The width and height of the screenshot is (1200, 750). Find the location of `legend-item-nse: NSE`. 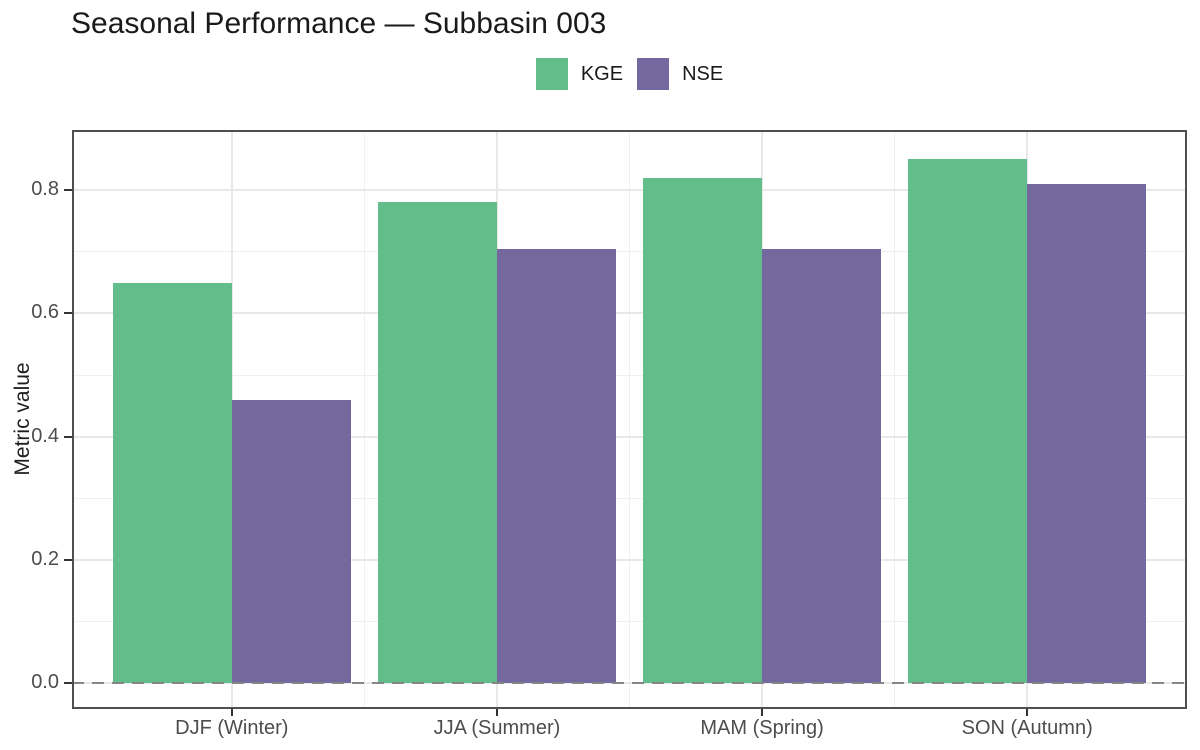

legend-item-nse: NSE is located at coordinates (680, 74).